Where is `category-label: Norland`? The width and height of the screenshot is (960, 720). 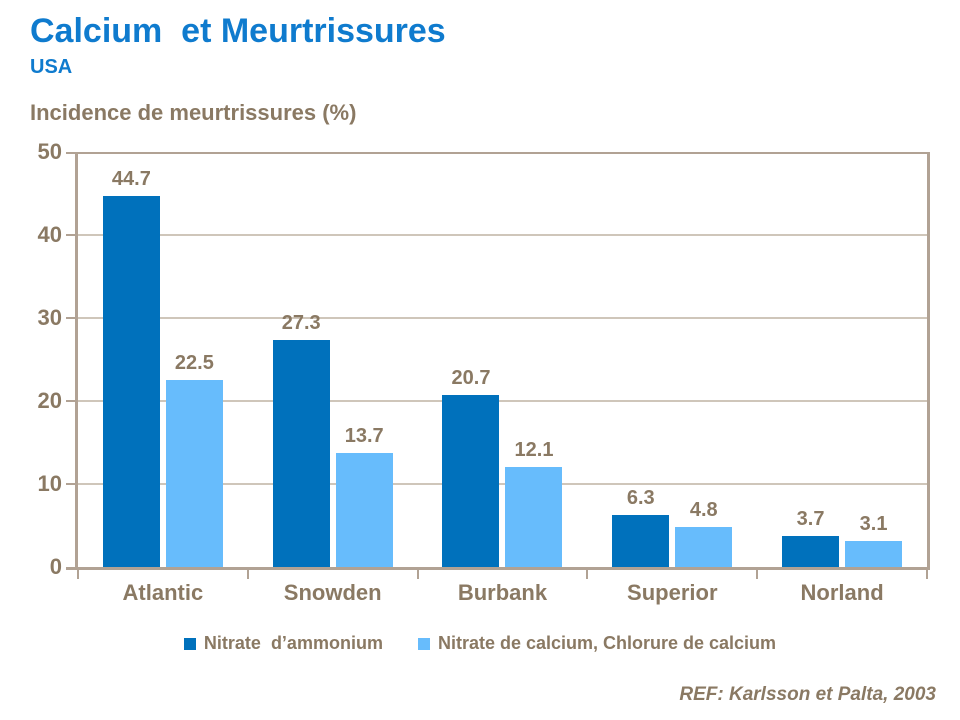 category-label: Norland is located at coordinates (842, 592).